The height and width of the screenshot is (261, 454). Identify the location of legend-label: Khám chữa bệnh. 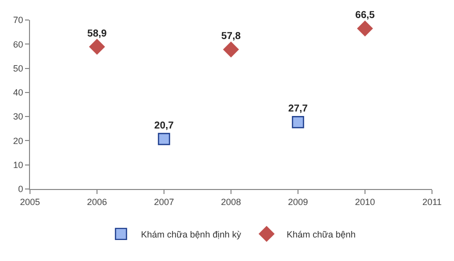
(321, 234).